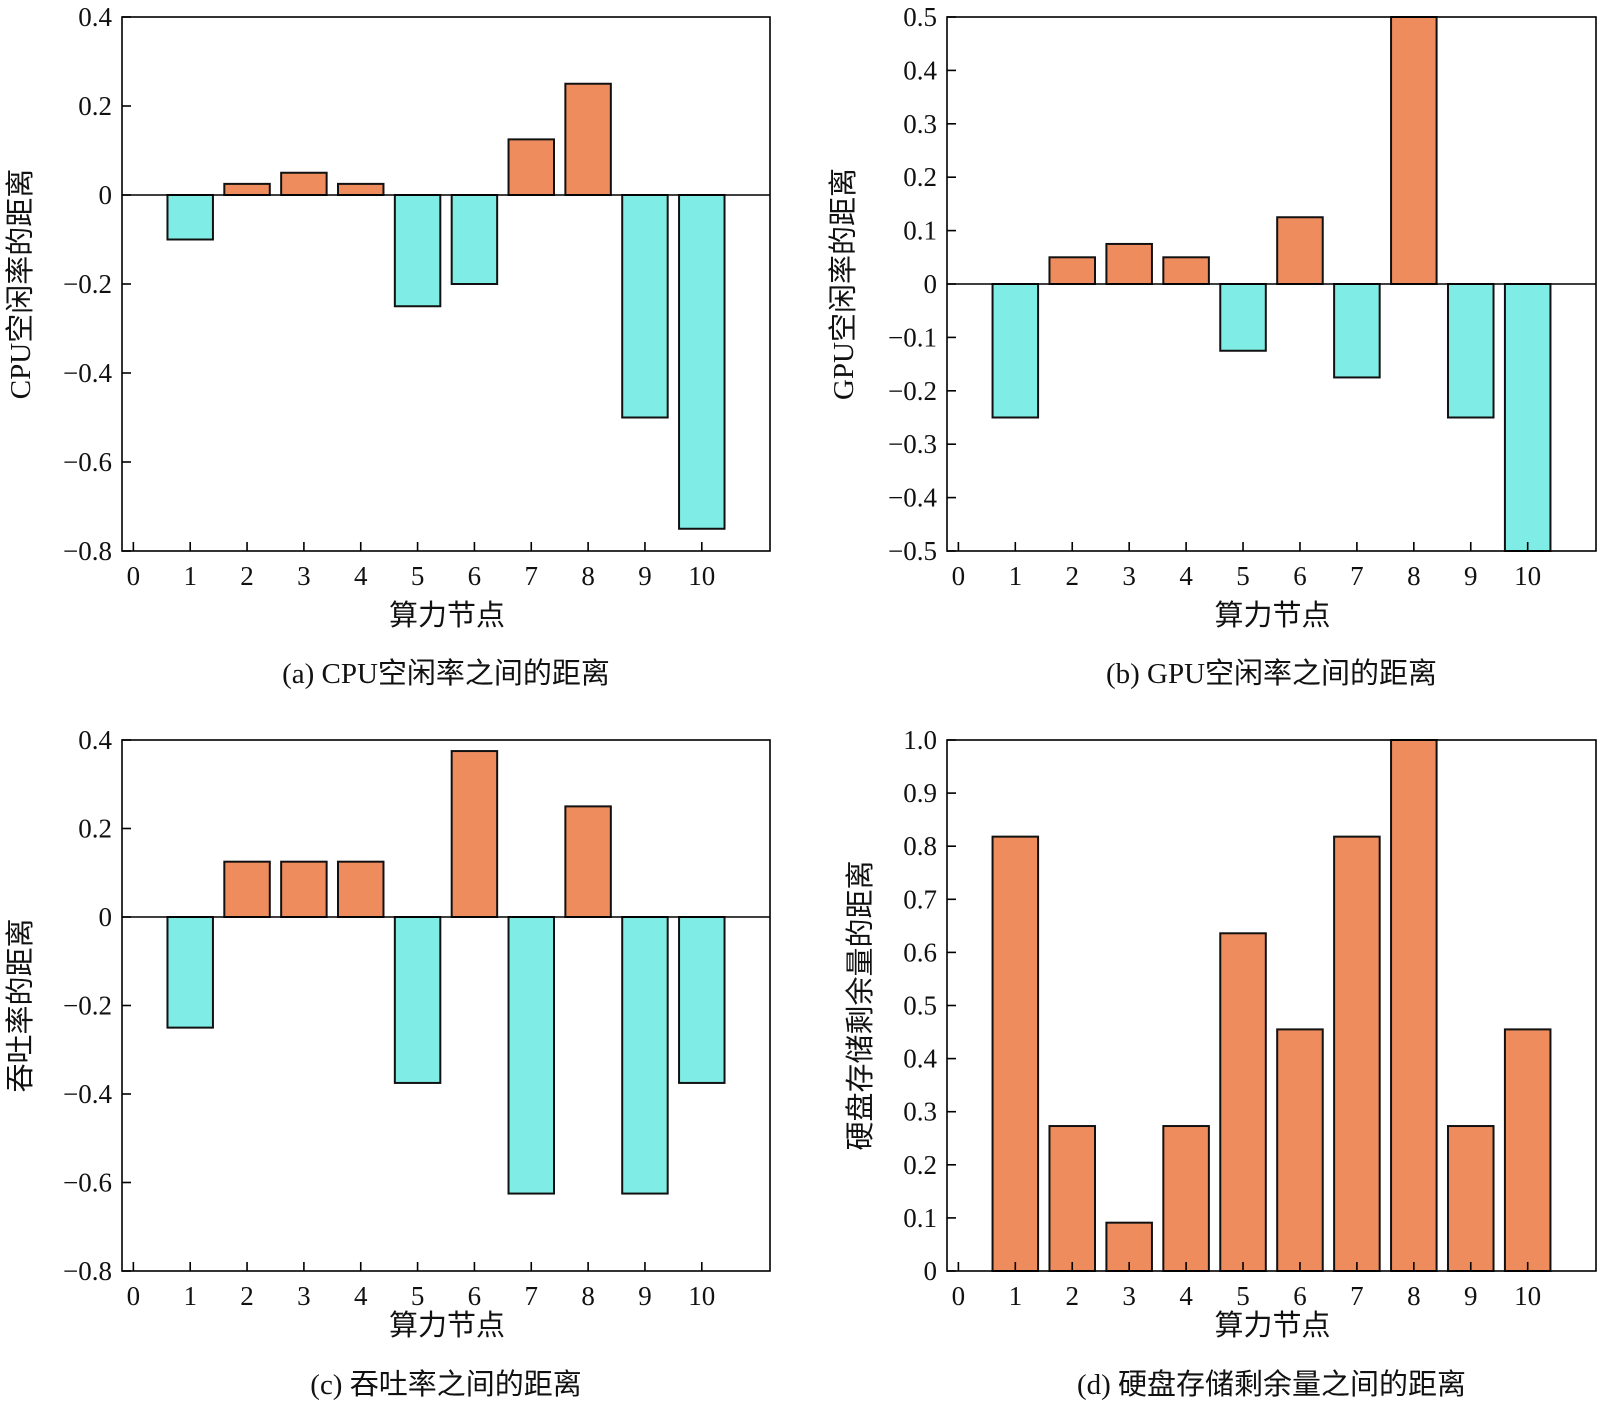 The width and height of the screenshot is (1598, 1406). I want to click on y-tick-label: −0.3, so click(912, 444).